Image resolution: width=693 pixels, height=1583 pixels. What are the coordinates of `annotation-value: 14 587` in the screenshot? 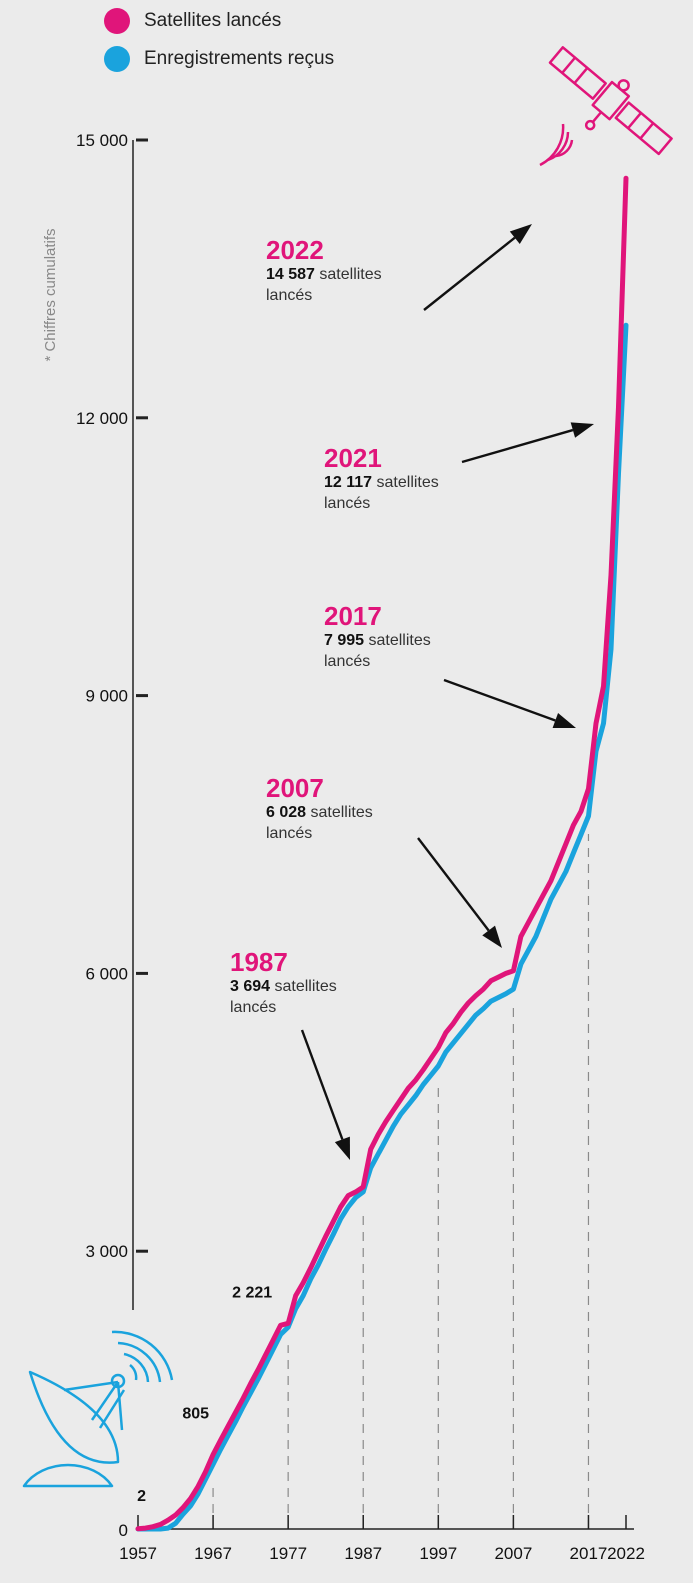 It's located at (290, 274).